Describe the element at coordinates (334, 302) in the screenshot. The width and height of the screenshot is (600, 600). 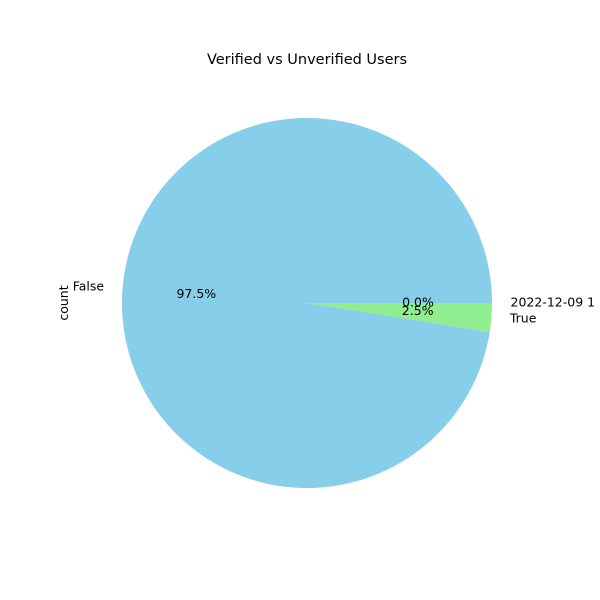
I see `pie-labels: False 97.5% True 2.5% 2022-12-09 1 0.0%` at that location.